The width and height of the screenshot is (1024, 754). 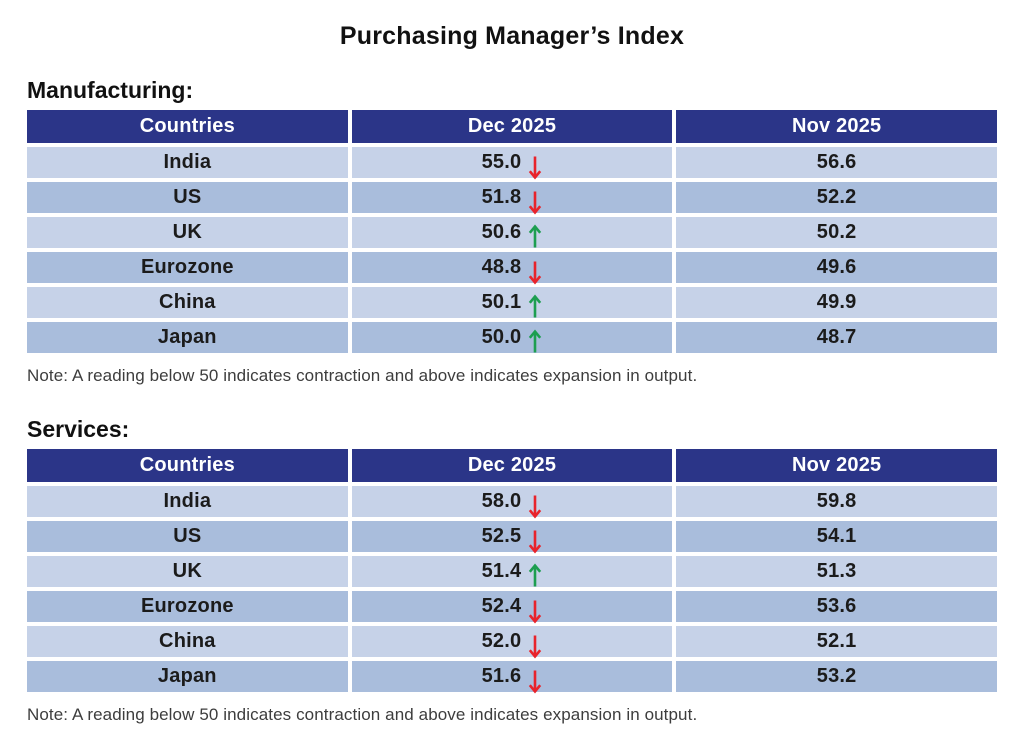 I want to click on table-row: India 55.0 56.6, so click(x=512, y=163).